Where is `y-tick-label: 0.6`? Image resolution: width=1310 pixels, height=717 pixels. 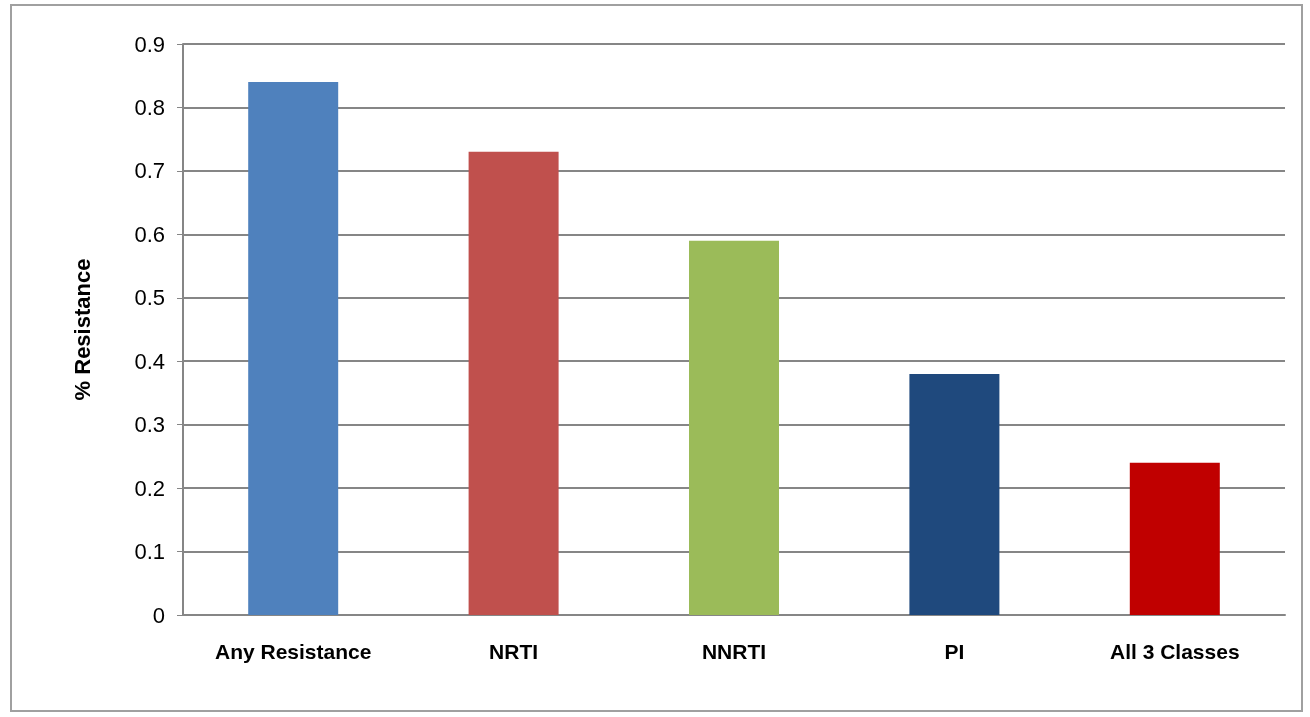
y-tick-label: 0.6 is located at coordinates (149, 234).